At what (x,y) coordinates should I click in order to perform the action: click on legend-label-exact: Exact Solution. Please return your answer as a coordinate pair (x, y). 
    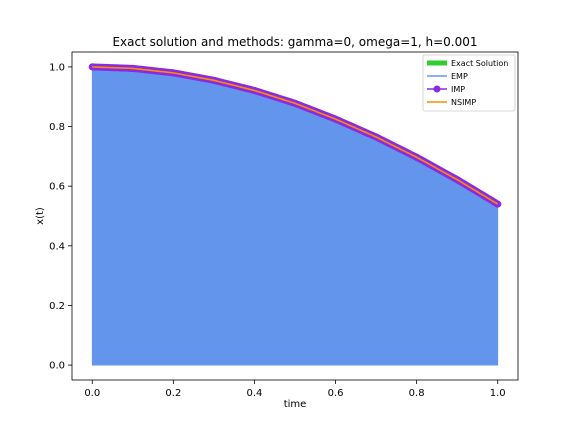
    Looking at the image, I should click on (479, 63).